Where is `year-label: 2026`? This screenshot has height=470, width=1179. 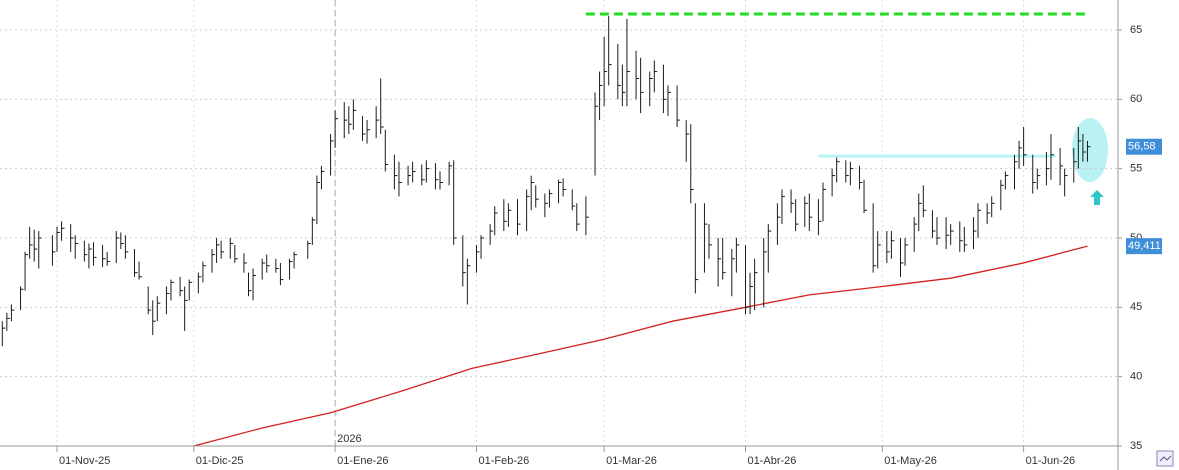 year-label: 2026 is located at coordinates (349, 439).